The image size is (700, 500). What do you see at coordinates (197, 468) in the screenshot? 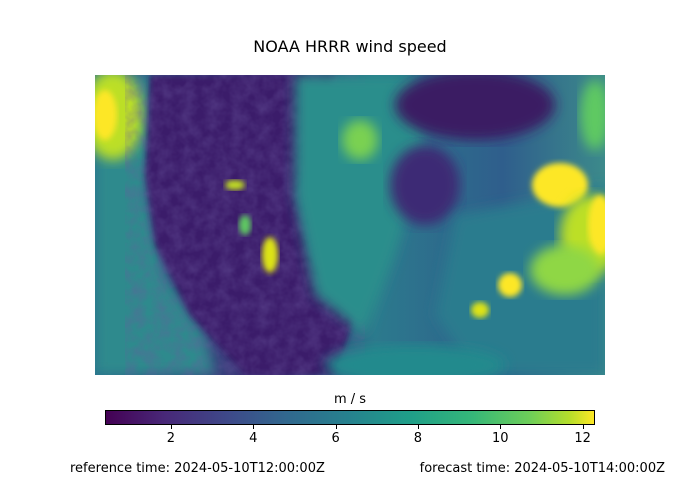
I see `reference-time: reference time: 2024-05-10T12:00:00Z` at bounding box center [197, 468].